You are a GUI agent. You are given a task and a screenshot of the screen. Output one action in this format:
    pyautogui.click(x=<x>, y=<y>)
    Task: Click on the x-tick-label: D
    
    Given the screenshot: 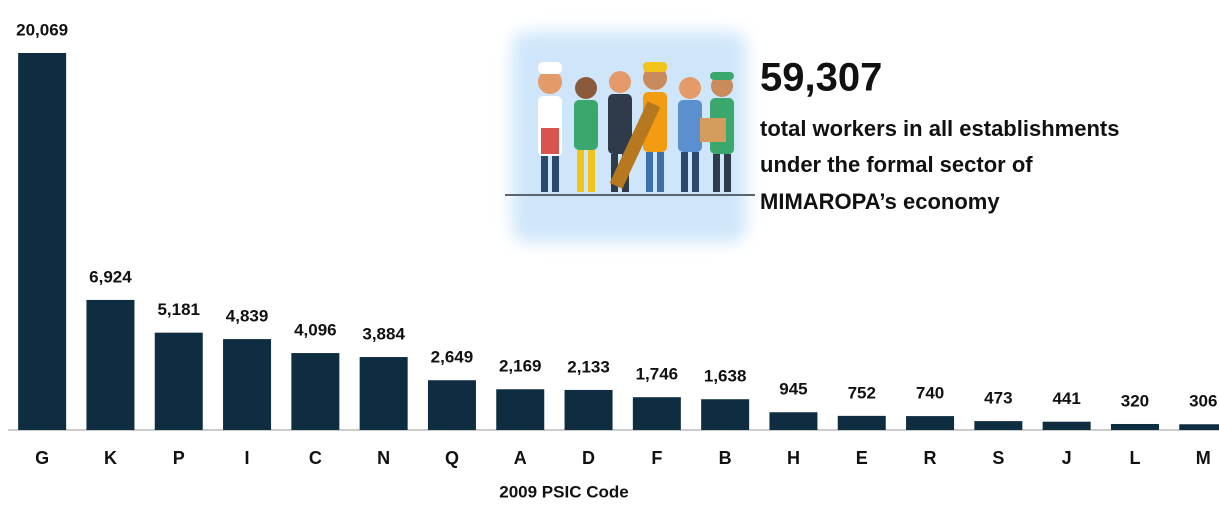 What is the action you would take?
    pyautogui.click(x=588, y=458)
    